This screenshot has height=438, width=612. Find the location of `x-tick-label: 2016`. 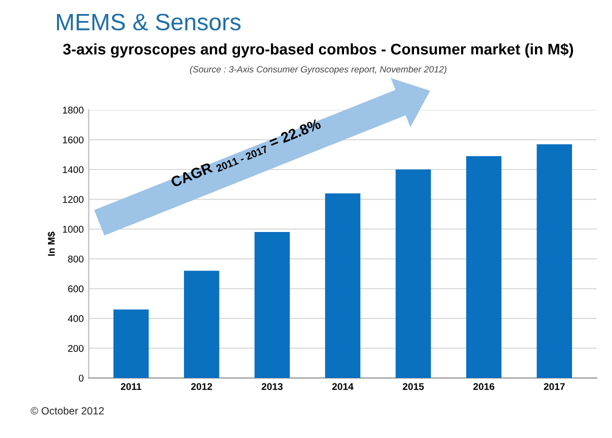

x-tick-label: 2016 is located at coordinates (483, 386).